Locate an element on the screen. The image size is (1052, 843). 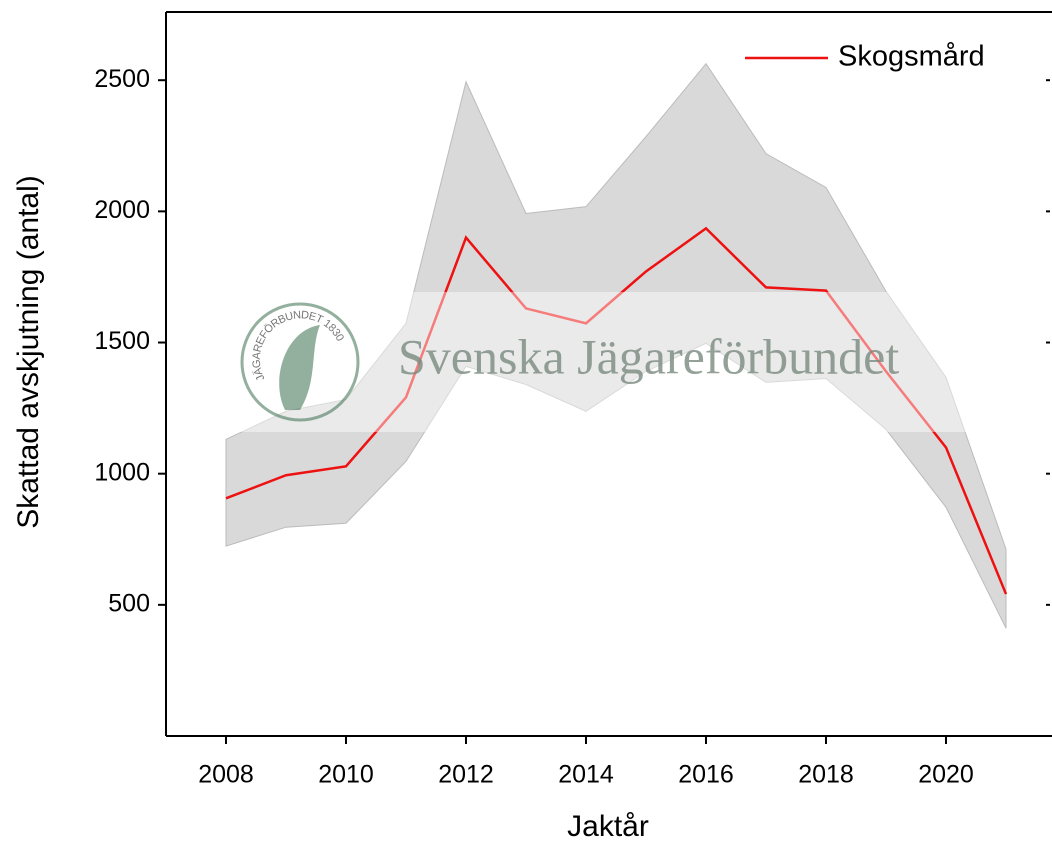
x-tick-label: 2014 is located at coordinates (586, 775).